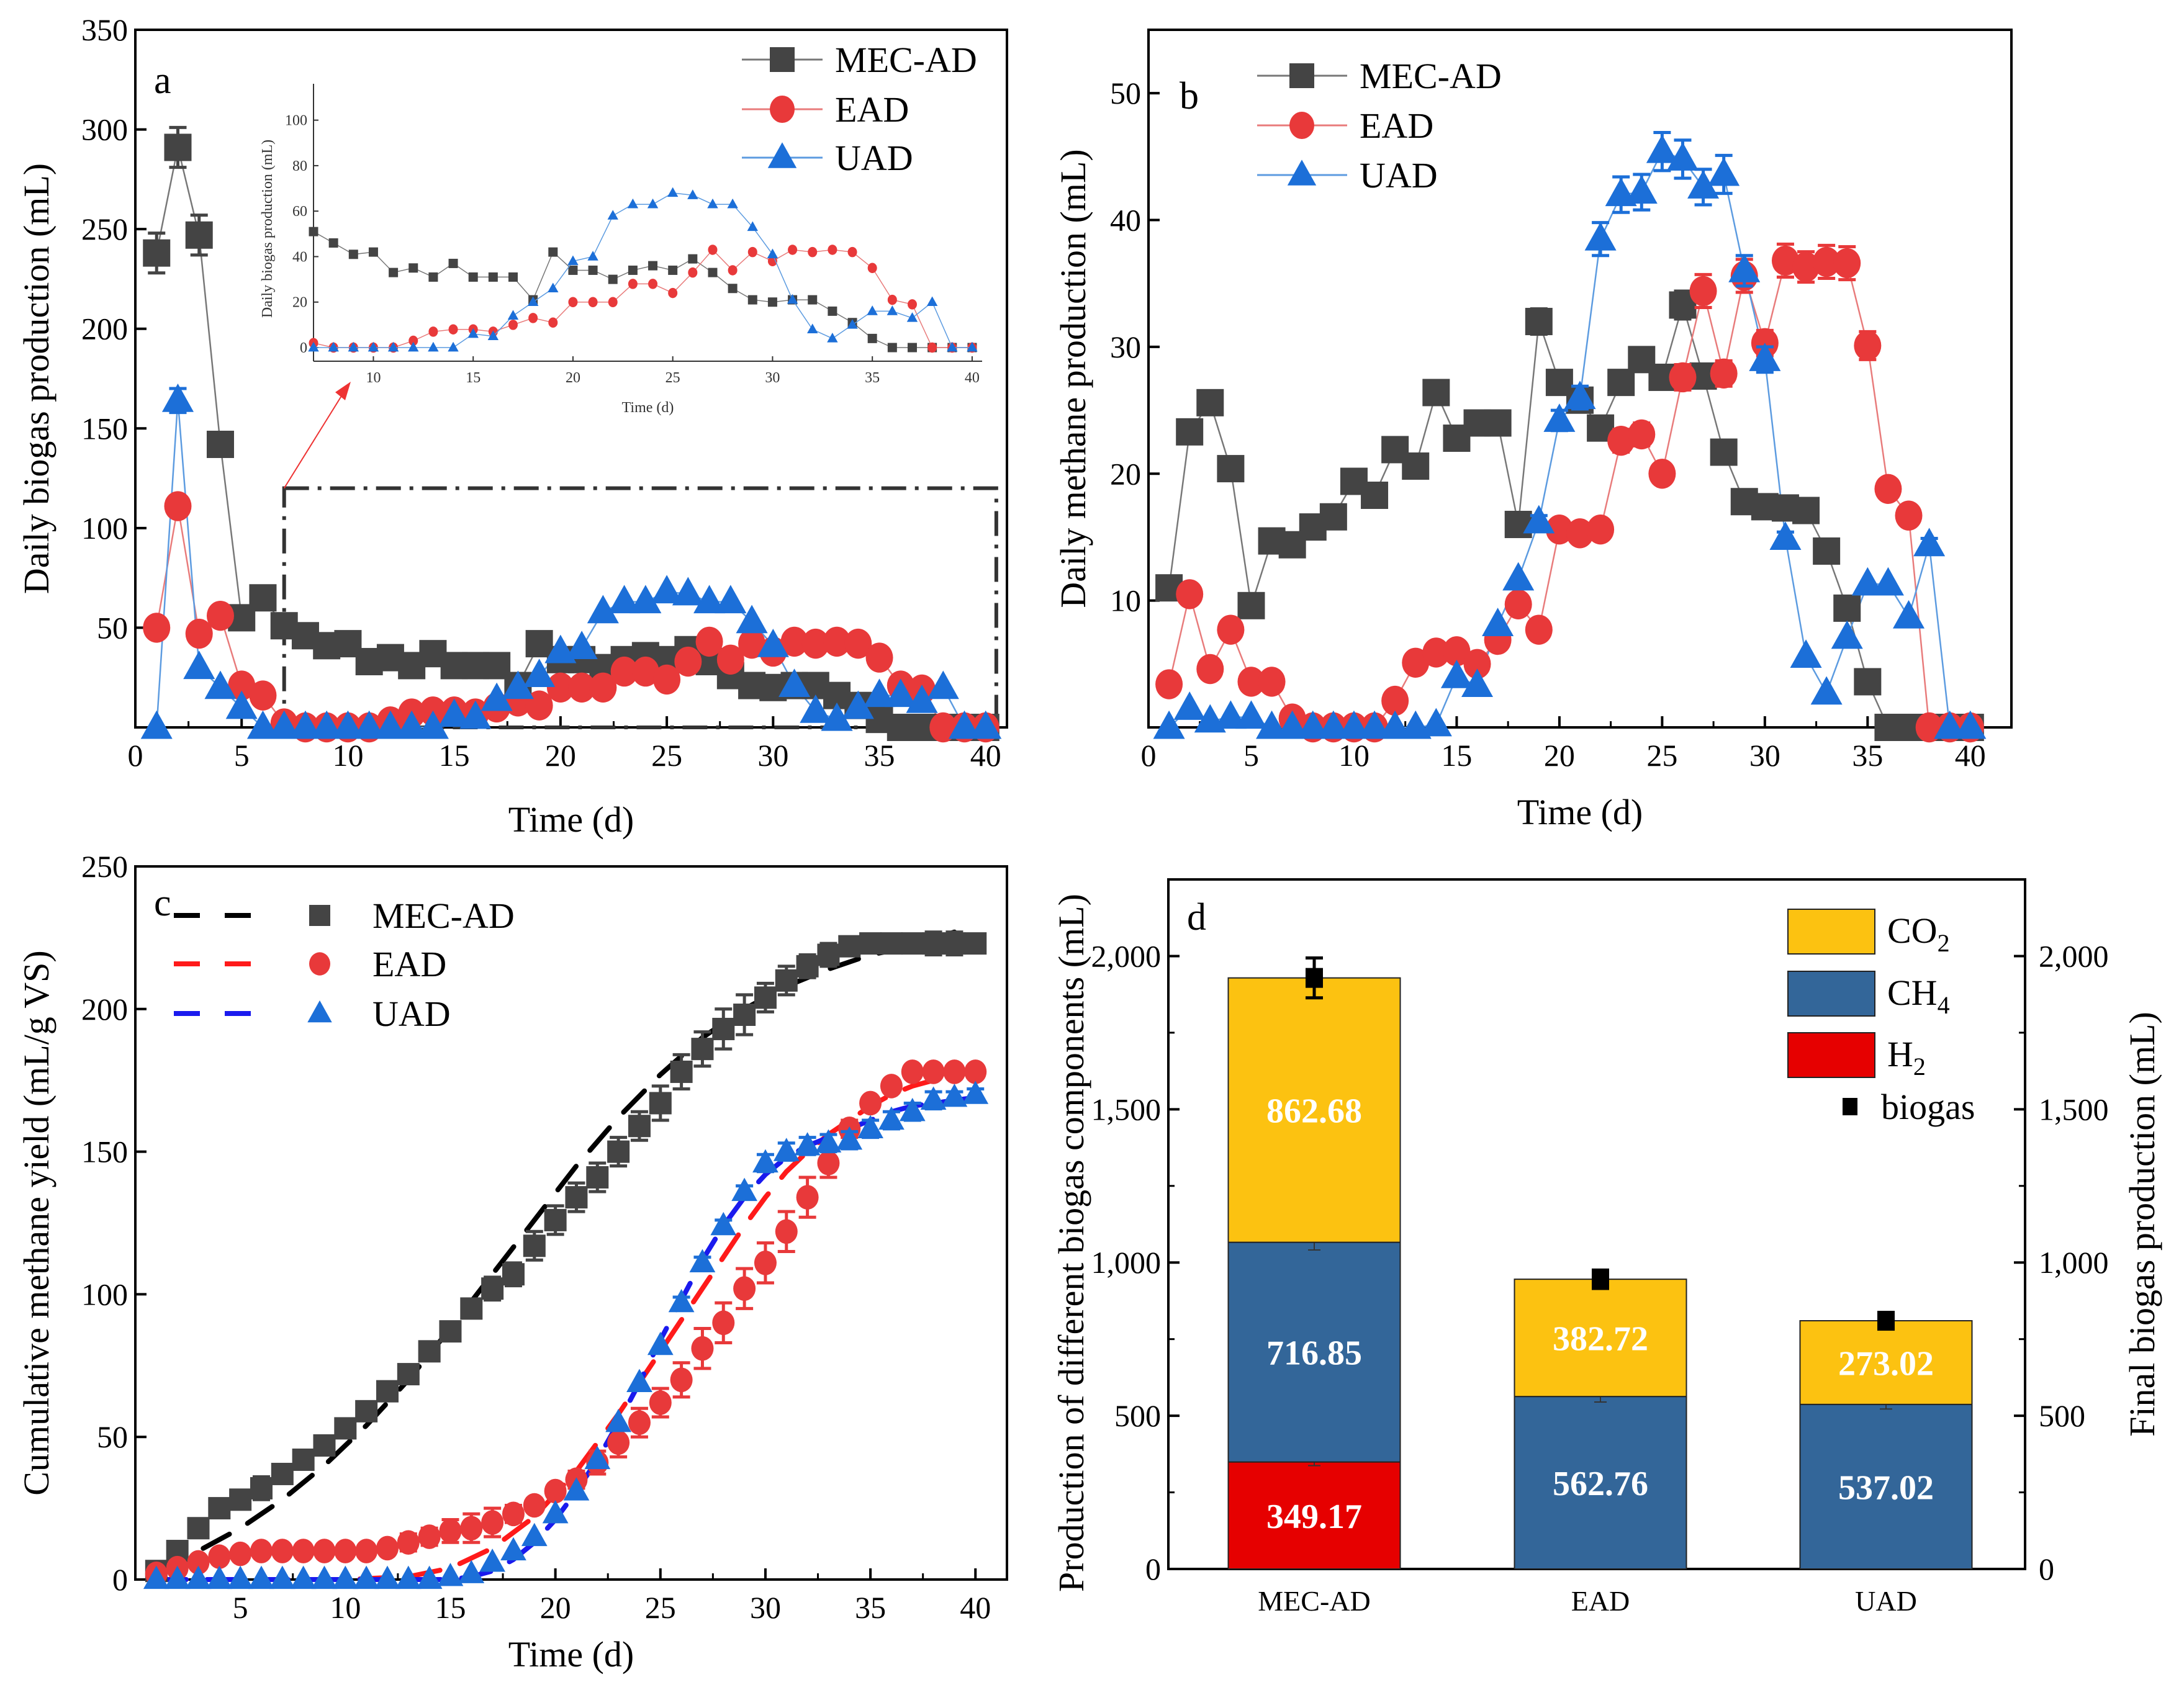  I want to click on x-axis-title: Time (d), so click(571, 1654).